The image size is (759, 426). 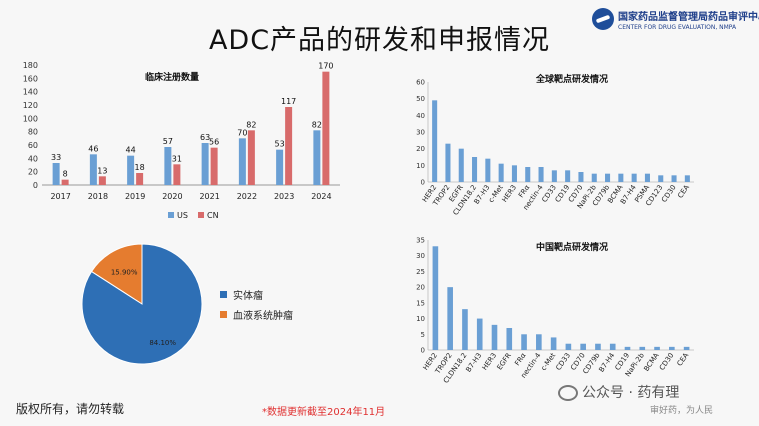 I want to click on legend-label-cn: CN, so click(x=213, y=215).